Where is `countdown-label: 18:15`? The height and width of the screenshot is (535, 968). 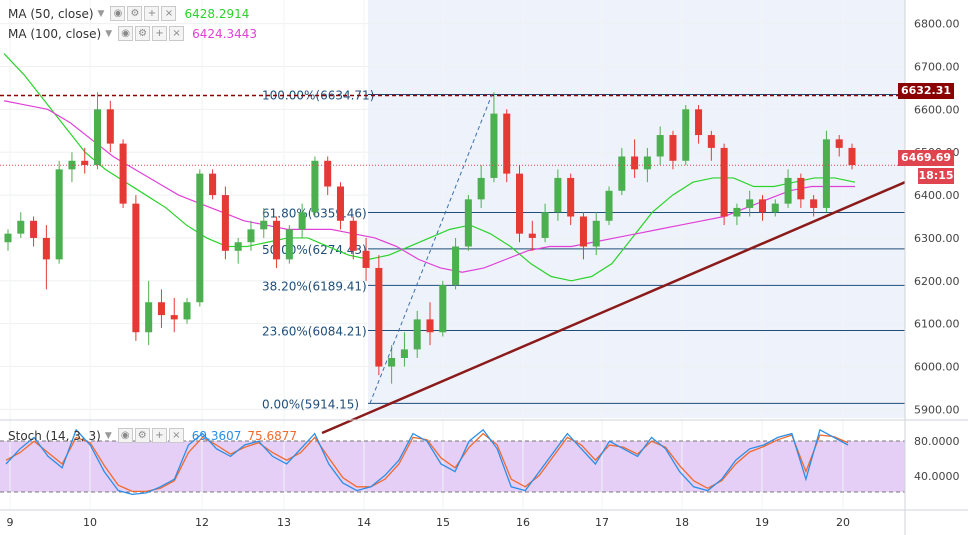 countdown-label: 18:15 is located at coordinates (936, 176).